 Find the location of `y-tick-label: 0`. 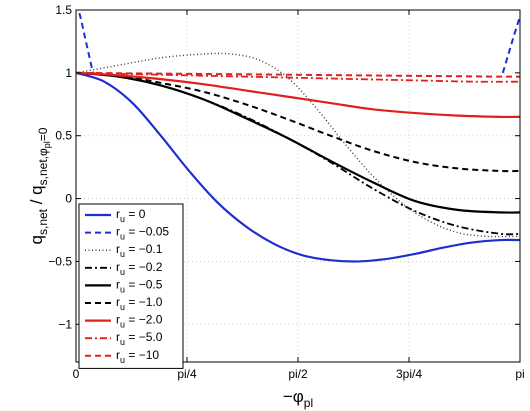

y-tick-label: 0 is located at coordinates (68, 199).